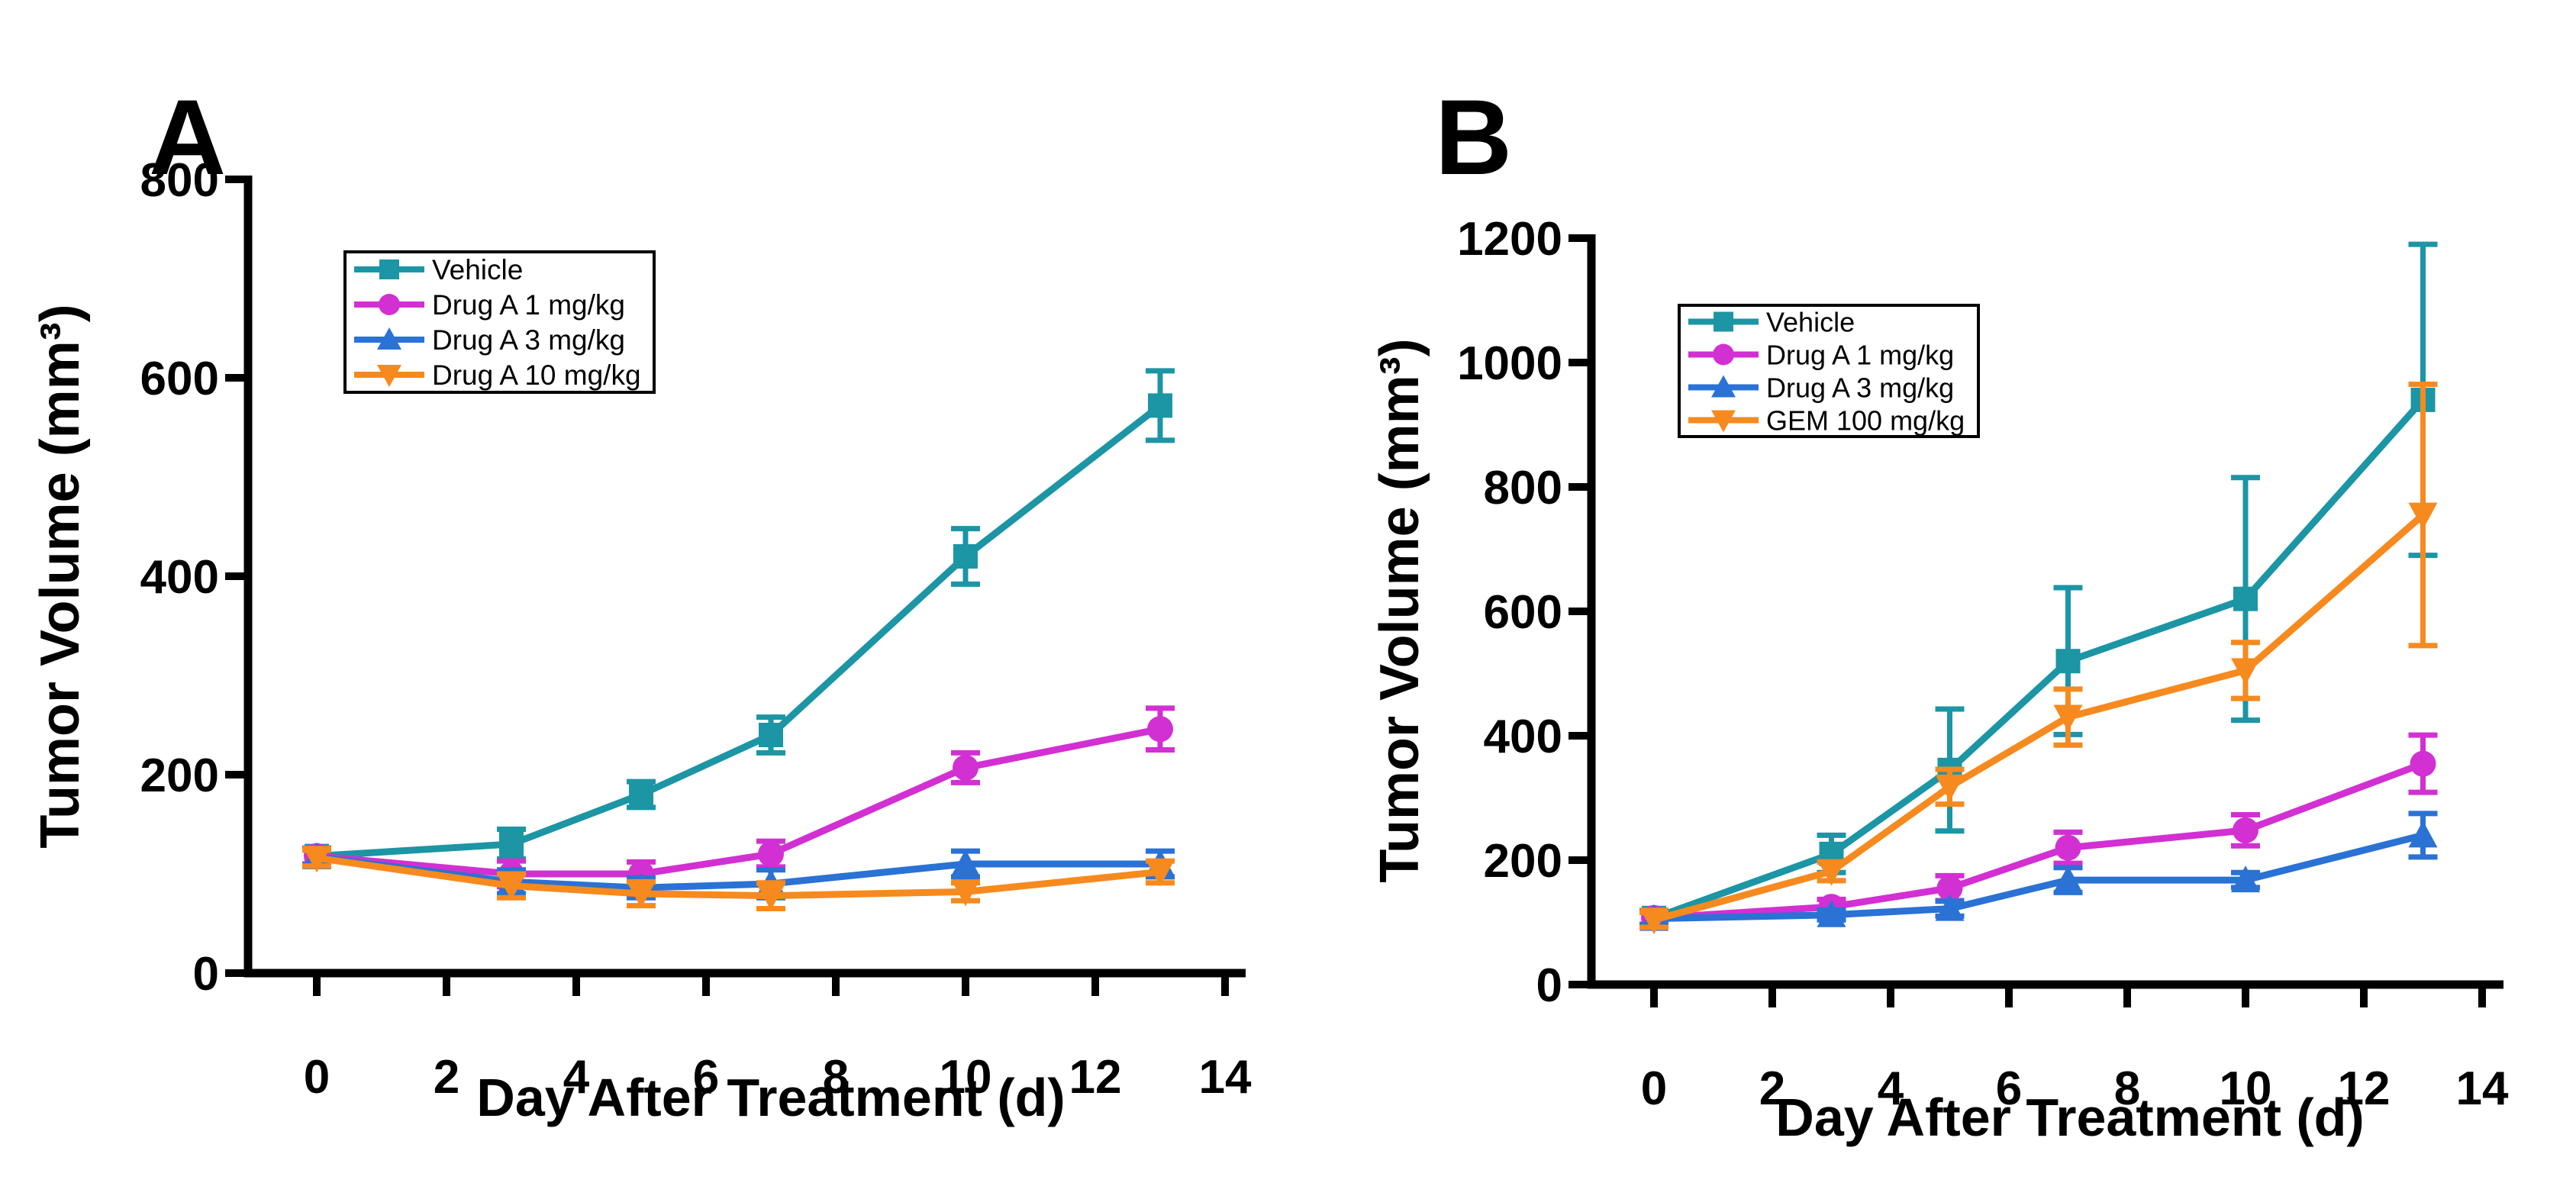 The height and width of the screenshot is (1183, 2576). I want to click on x-tick-label: 6, so click(706, 1077).